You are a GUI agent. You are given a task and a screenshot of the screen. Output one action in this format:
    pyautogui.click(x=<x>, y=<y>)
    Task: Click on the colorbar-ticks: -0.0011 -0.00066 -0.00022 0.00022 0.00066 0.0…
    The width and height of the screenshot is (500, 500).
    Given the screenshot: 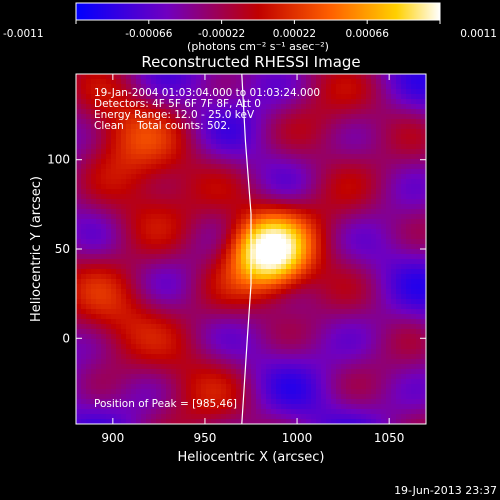 What is the action you would take?
    pyautogui.click(x=250, y=30)
    